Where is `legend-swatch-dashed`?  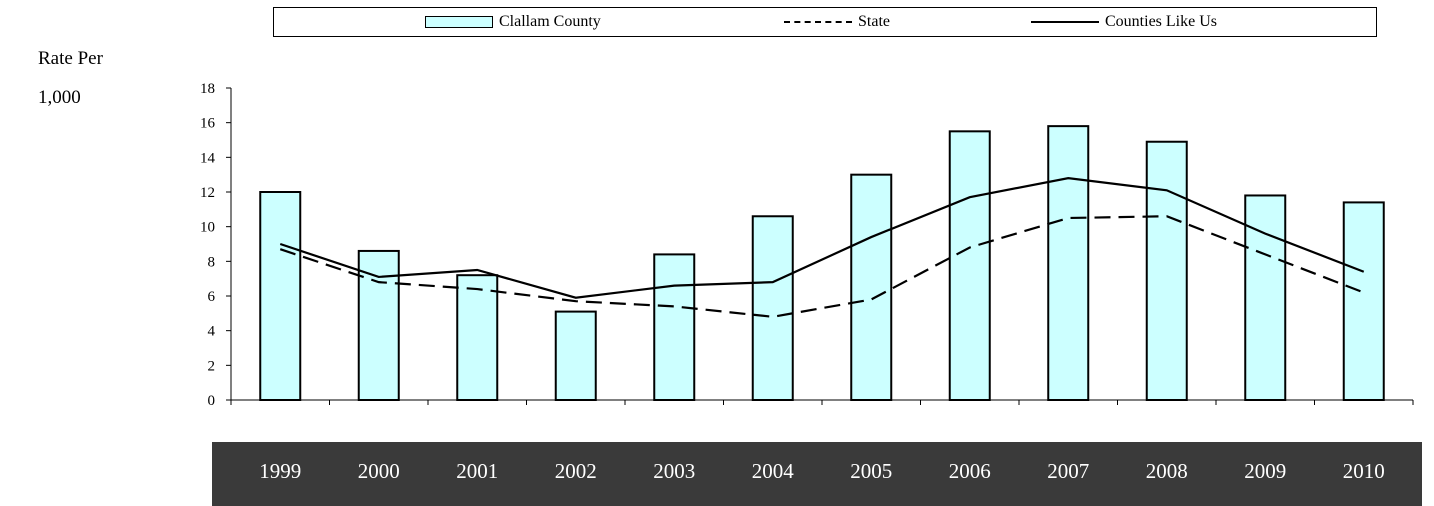 legend-swatch-dashed is located at coordinates (818, 22).